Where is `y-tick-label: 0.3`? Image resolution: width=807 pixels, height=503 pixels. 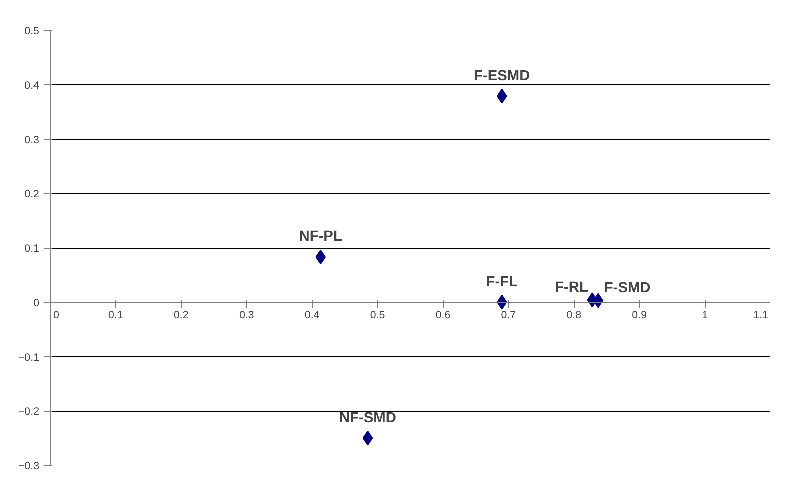 y-tick-label: 0.3 is located at coordinates (32, 140).